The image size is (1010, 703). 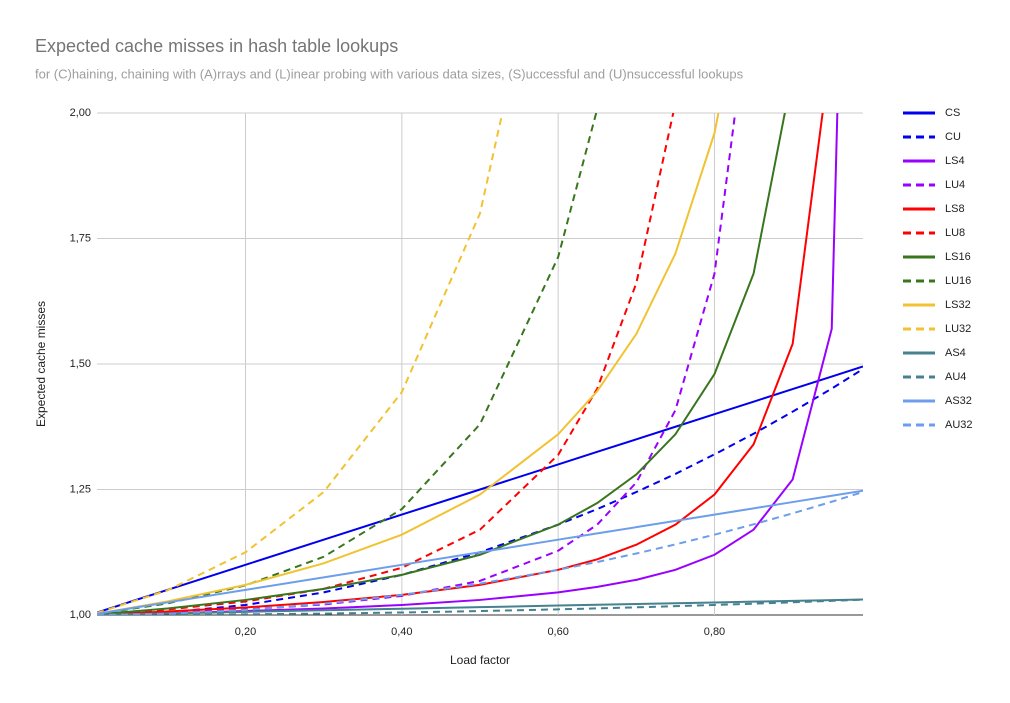 I want to click on legend-label: AU4, so click(x=955, y=377).